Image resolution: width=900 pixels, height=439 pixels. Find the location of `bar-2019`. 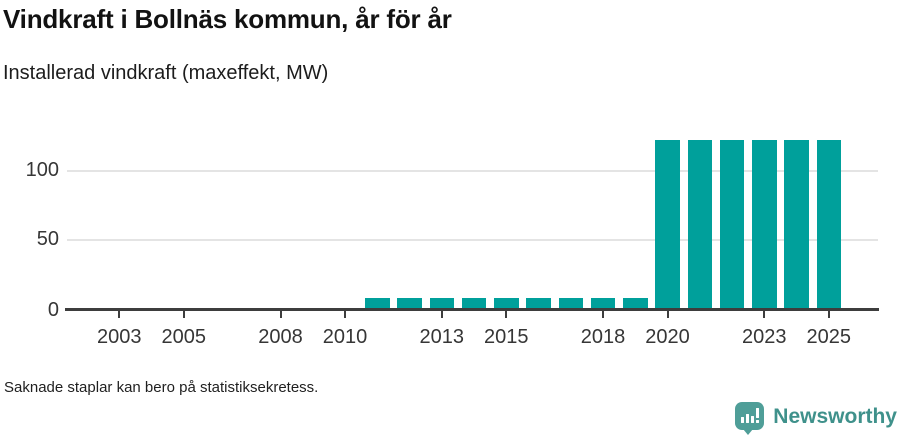

bar-2019 is located at coordinates (635, 303).